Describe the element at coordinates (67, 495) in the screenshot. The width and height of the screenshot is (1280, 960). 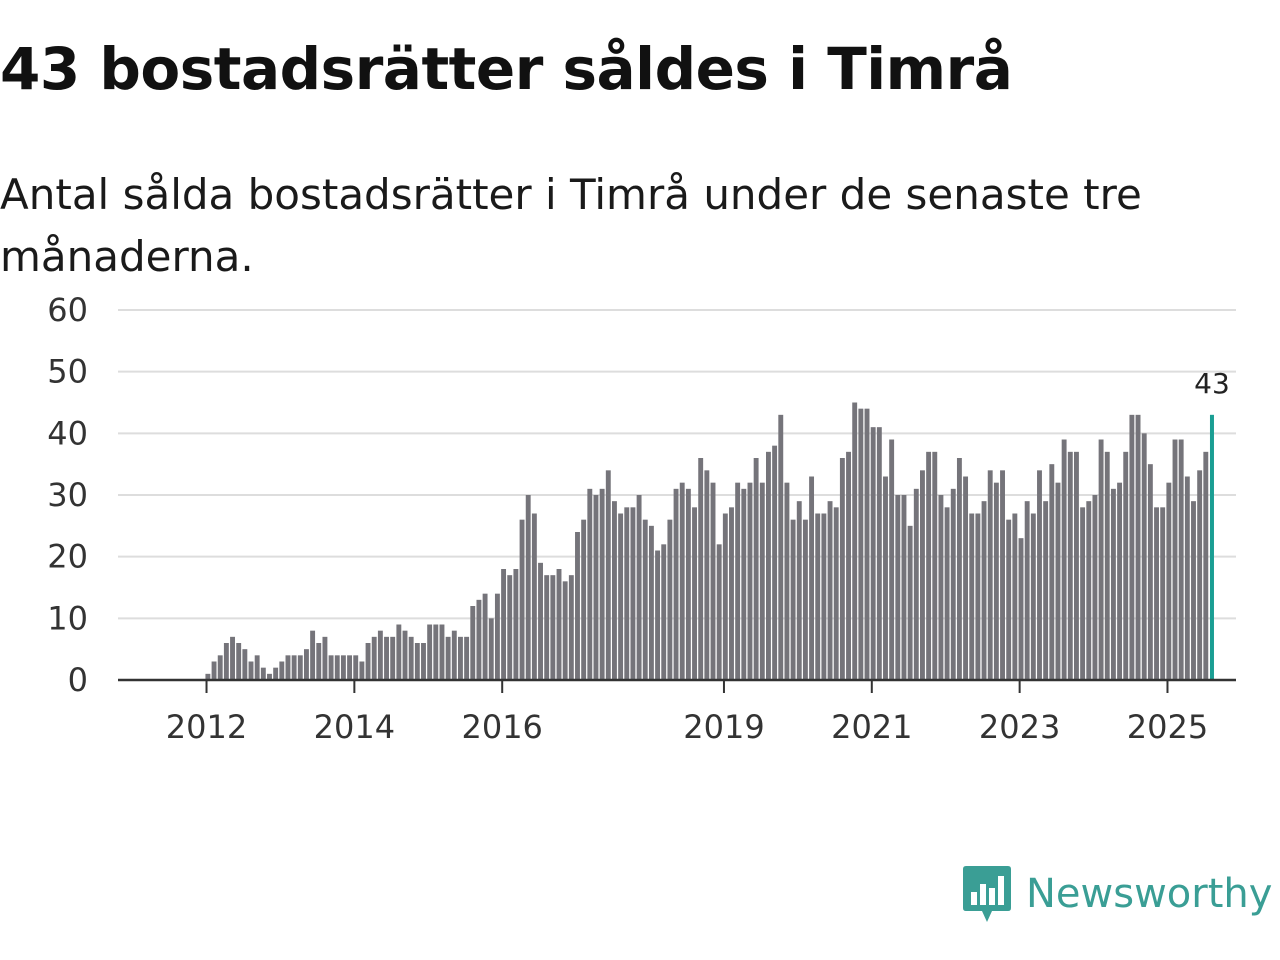
I see `y-axis-labels: 0 10 20 30 40 50 60` at that location.